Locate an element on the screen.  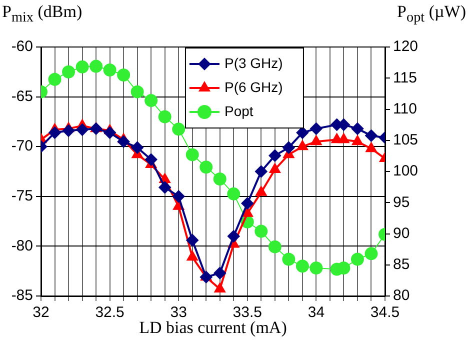
y2-tick-label: 80 is located at coordinates (401, 295).